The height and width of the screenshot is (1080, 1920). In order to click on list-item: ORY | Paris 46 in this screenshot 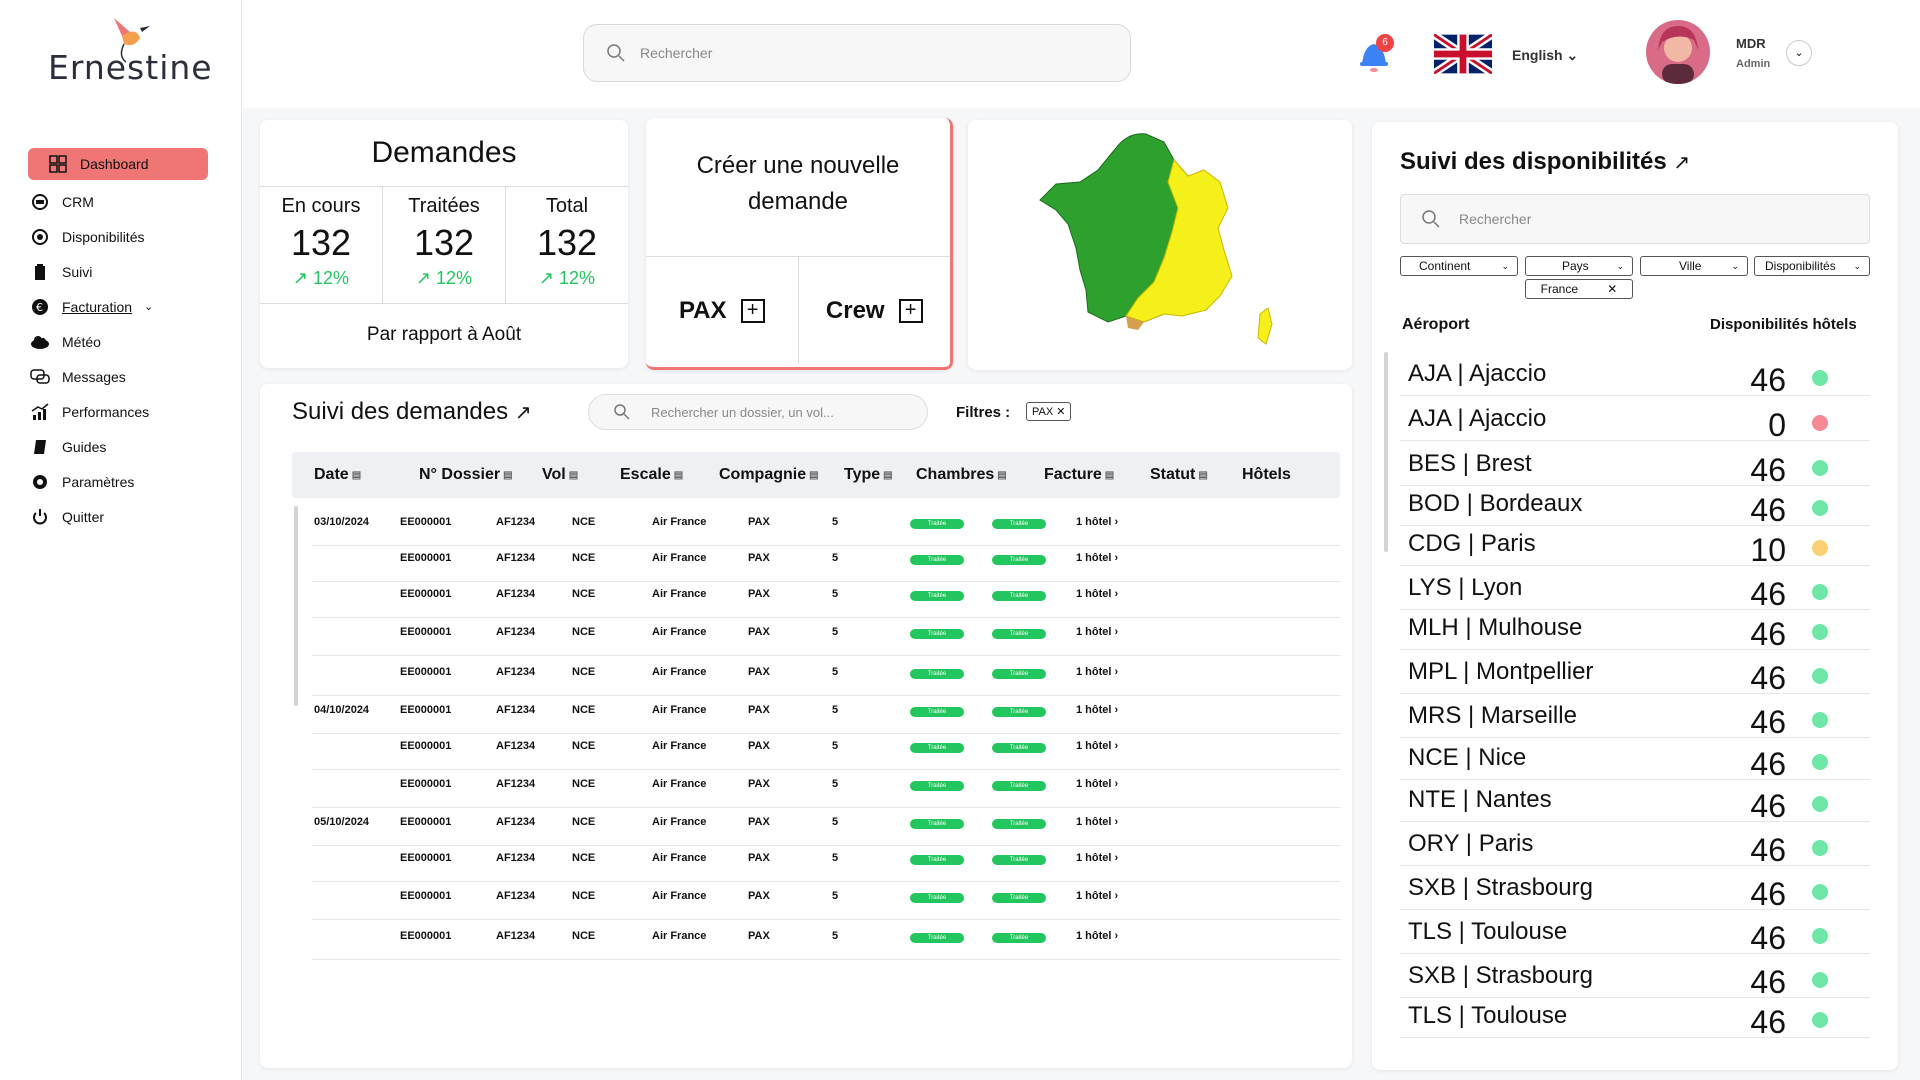, I will do `click(1635, 845)`.